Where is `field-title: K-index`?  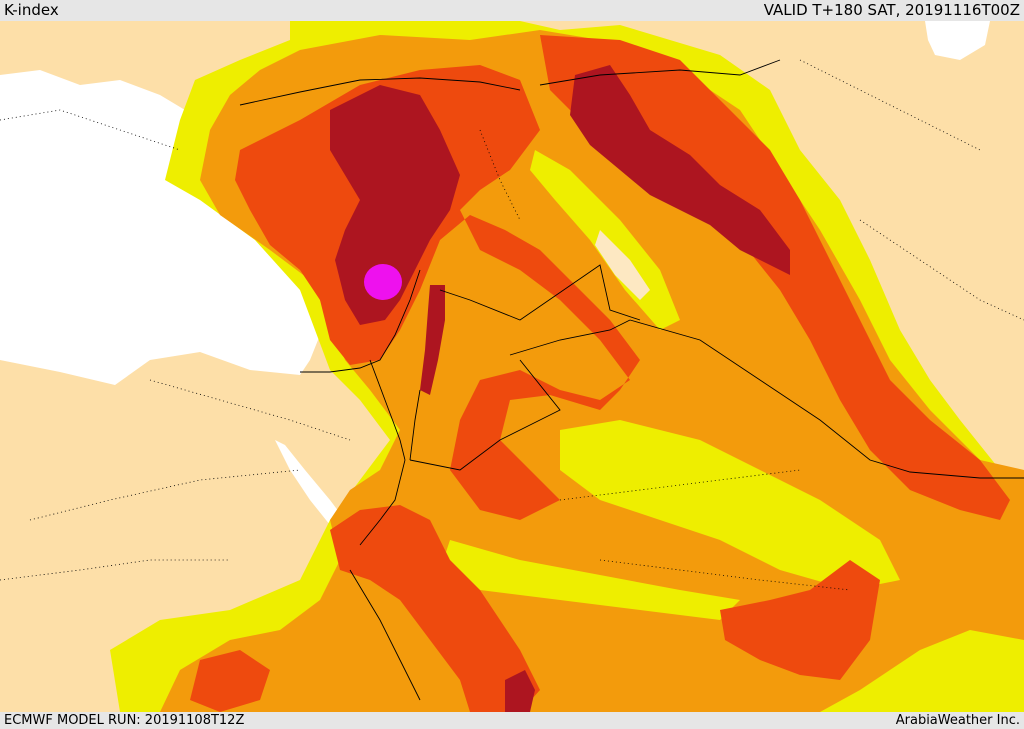 field-title: K-index is located at coordinates (31, 10).